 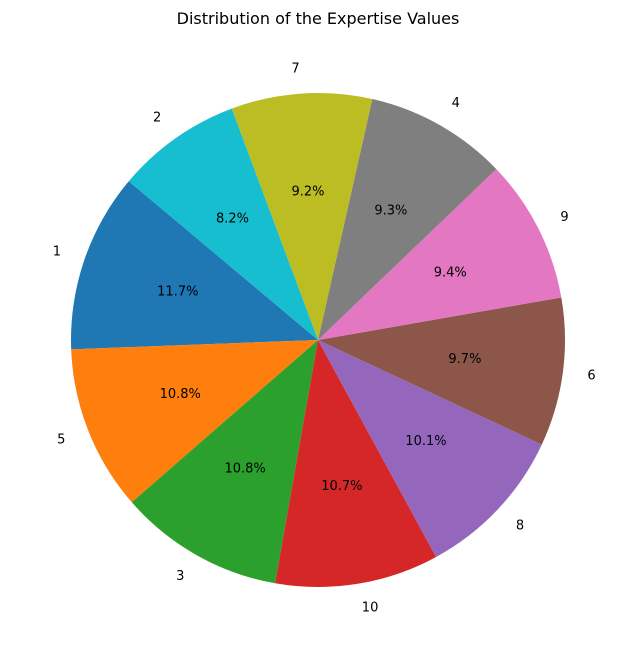 I want to click on pie-percent-label: 10.1%, so click(x=425, y=441).